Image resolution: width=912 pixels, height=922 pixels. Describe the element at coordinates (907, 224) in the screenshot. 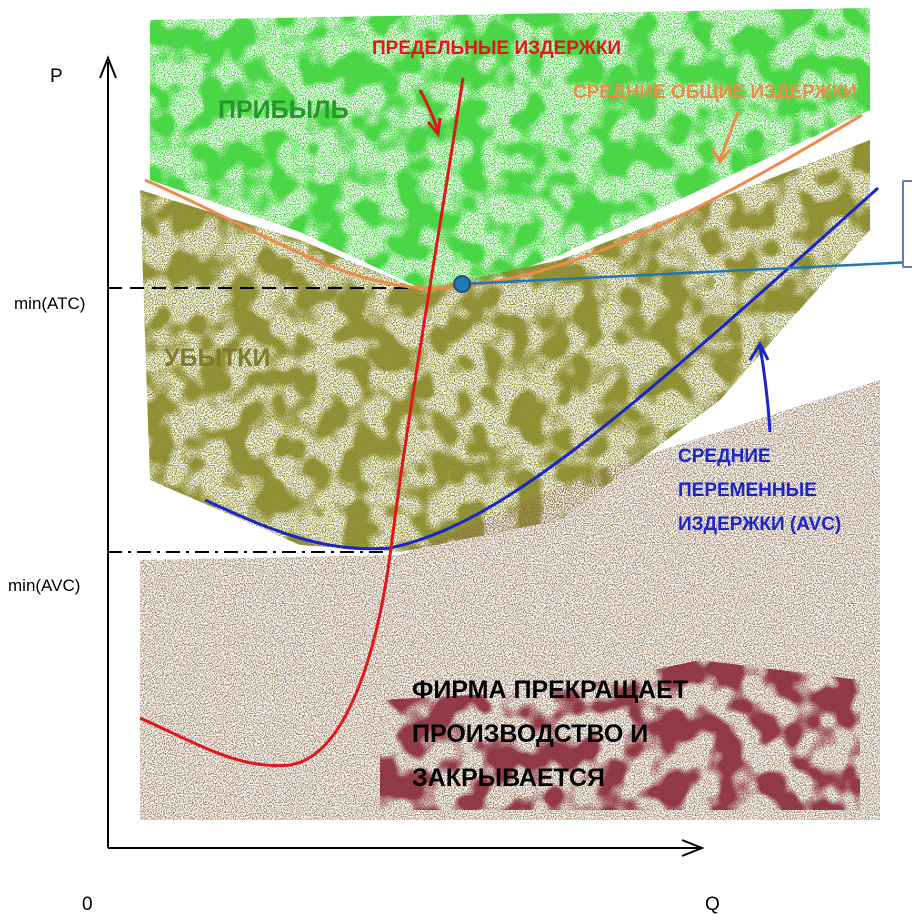

I see `callout-box` at that location.